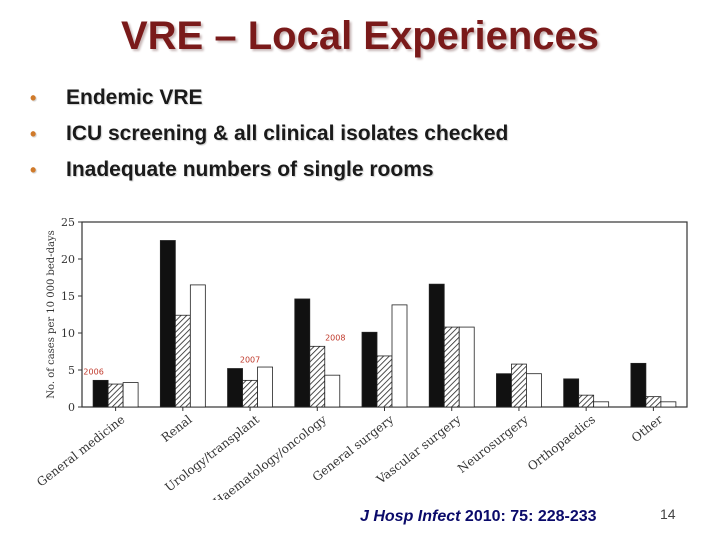 This screenshot has height=540, width=720. What do you see at coordinates (250, 360) in the screenshot?
I see `year-annotation: 2007` at bounding box center [250, 360].